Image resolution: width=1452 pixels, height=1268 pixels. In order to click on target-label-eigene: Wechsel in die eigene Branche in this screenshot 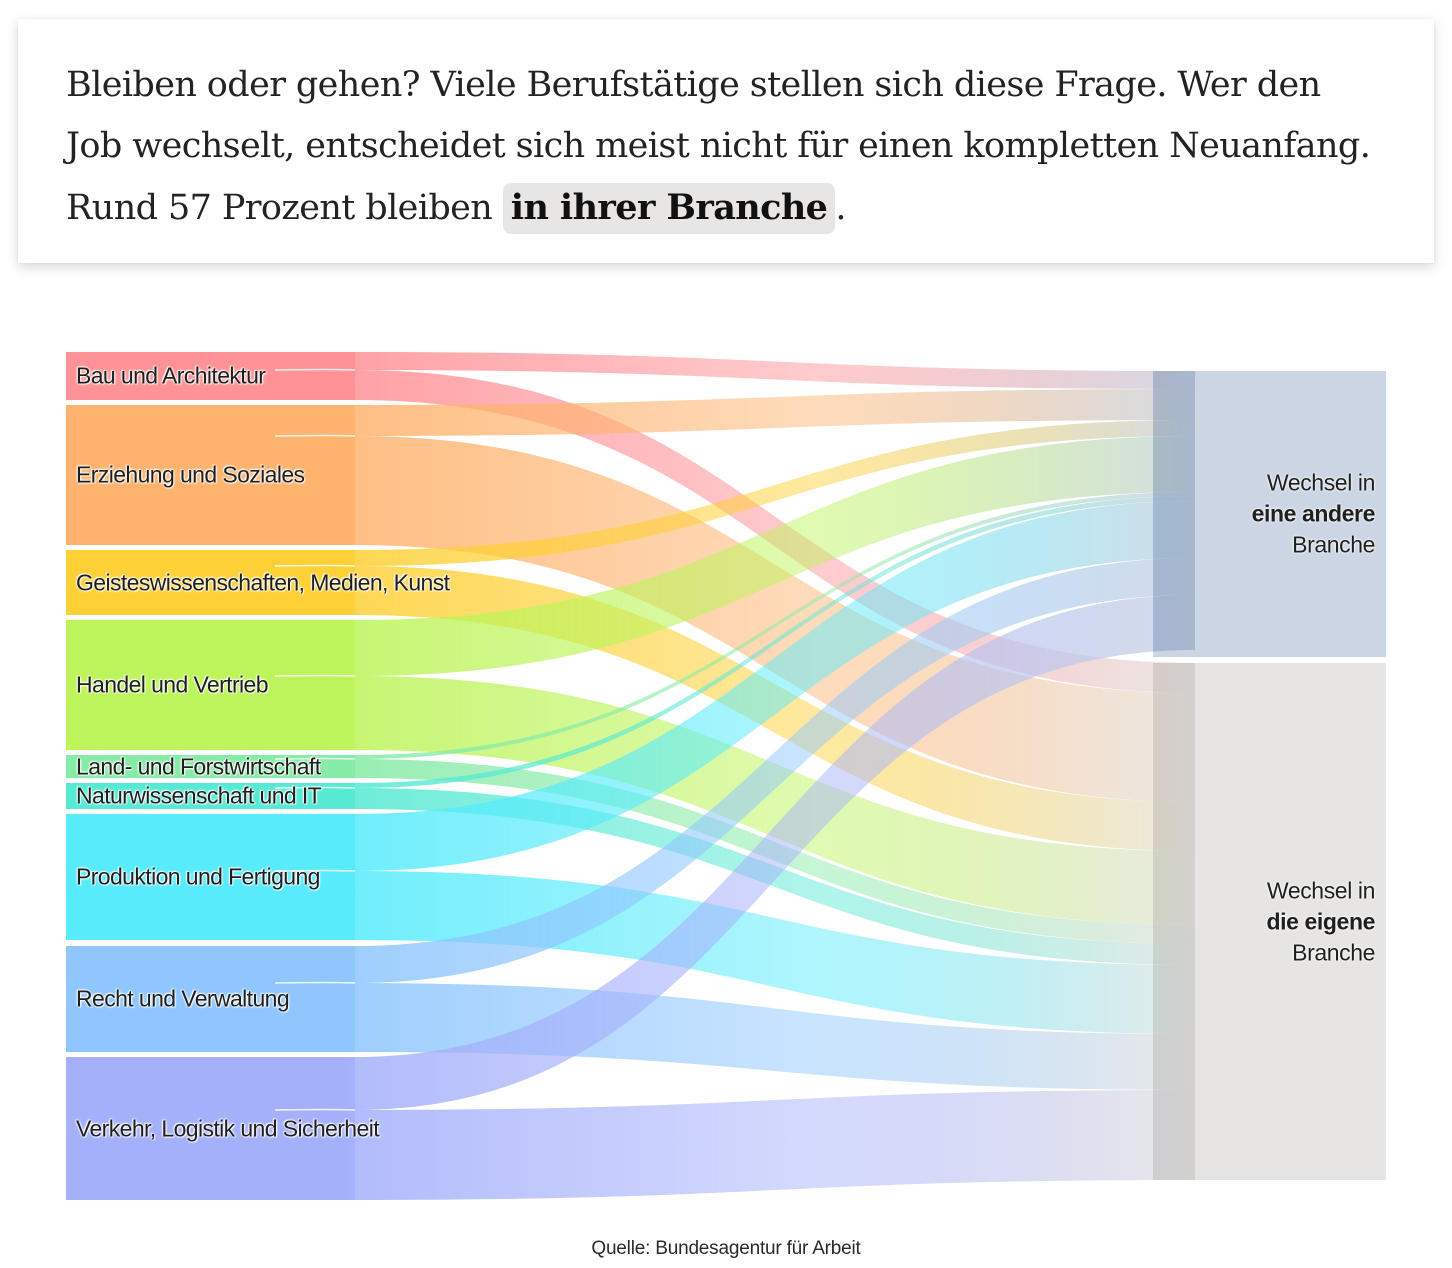, I will do `click(1321, 922)`.